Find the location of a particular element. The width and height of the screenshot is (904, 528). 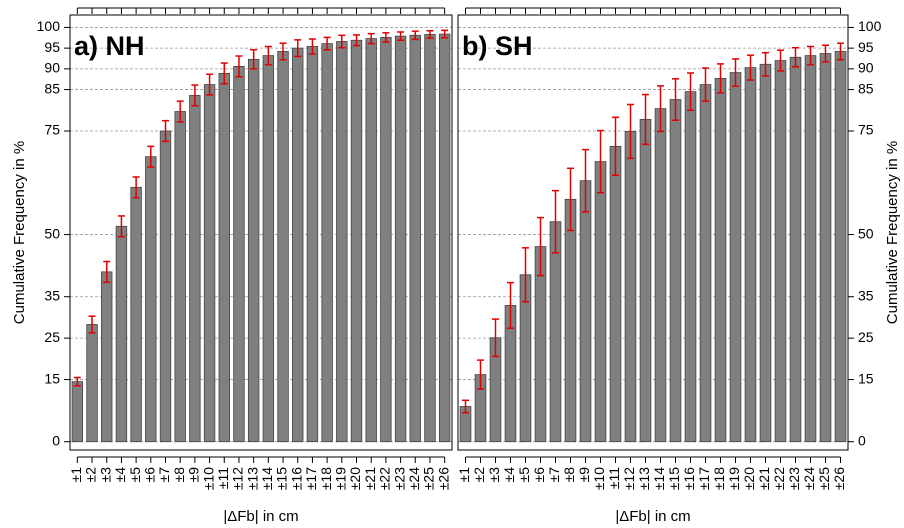

y-tick-label: 100 is located at coordinates (870, 26).